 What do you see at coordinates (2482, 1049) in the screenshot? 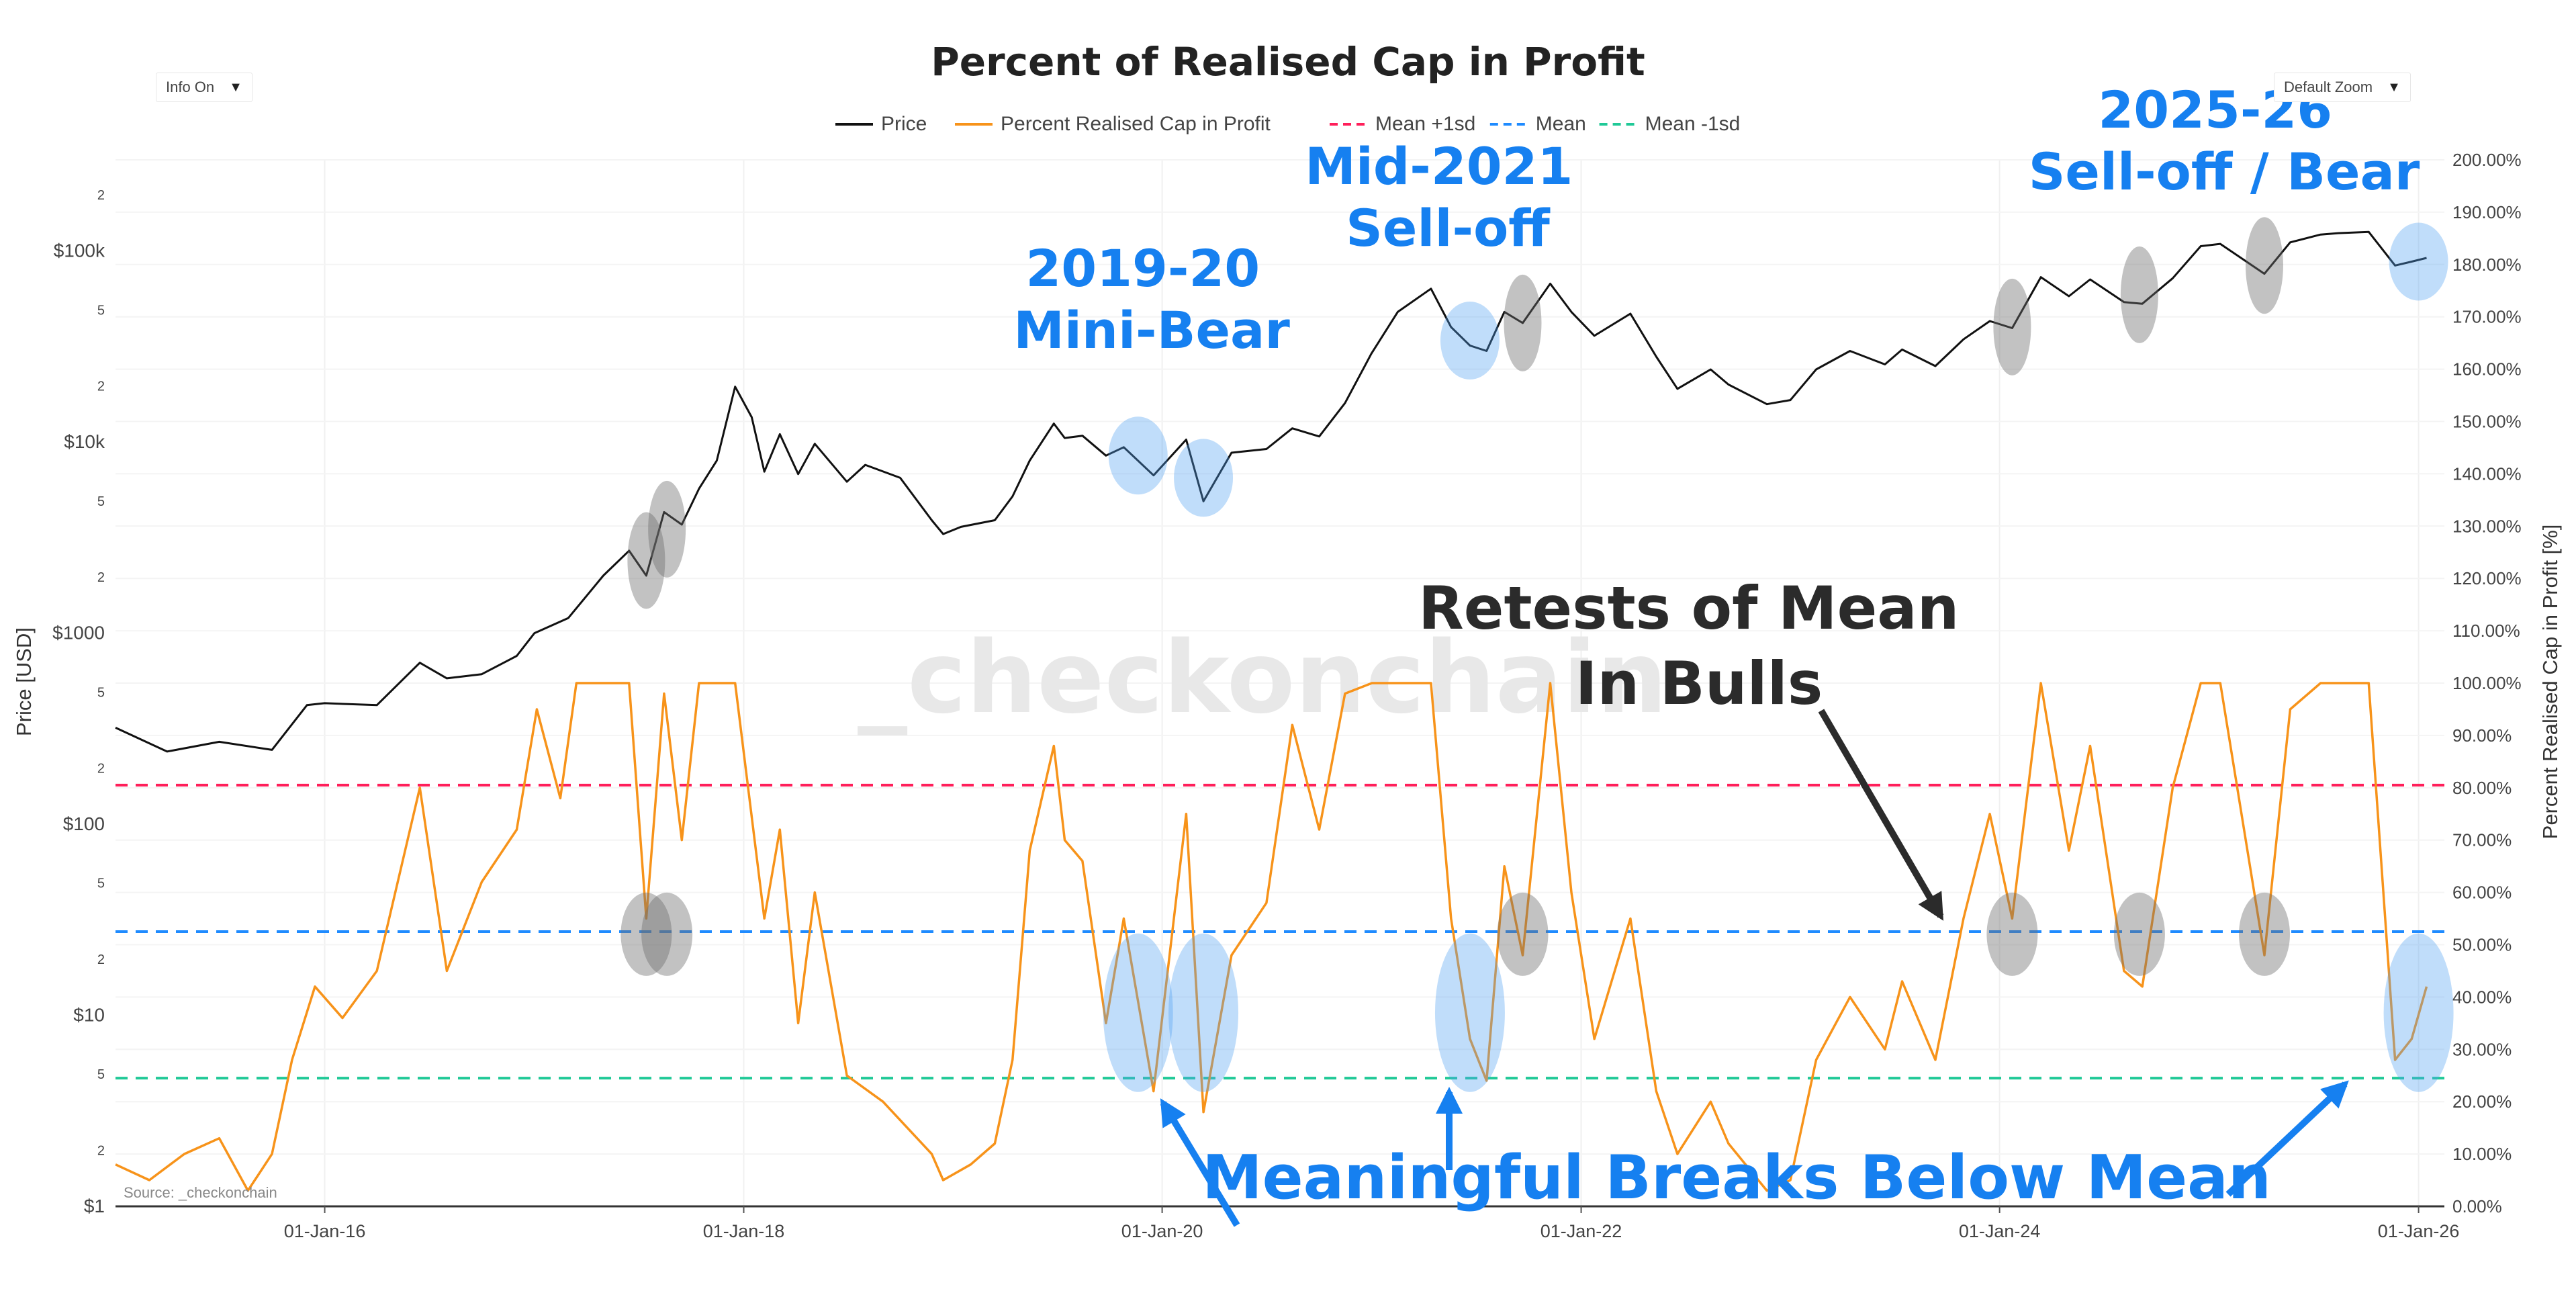
I see `y-right-tick-label: 30.00%` at bounding box center [2482, 1049].